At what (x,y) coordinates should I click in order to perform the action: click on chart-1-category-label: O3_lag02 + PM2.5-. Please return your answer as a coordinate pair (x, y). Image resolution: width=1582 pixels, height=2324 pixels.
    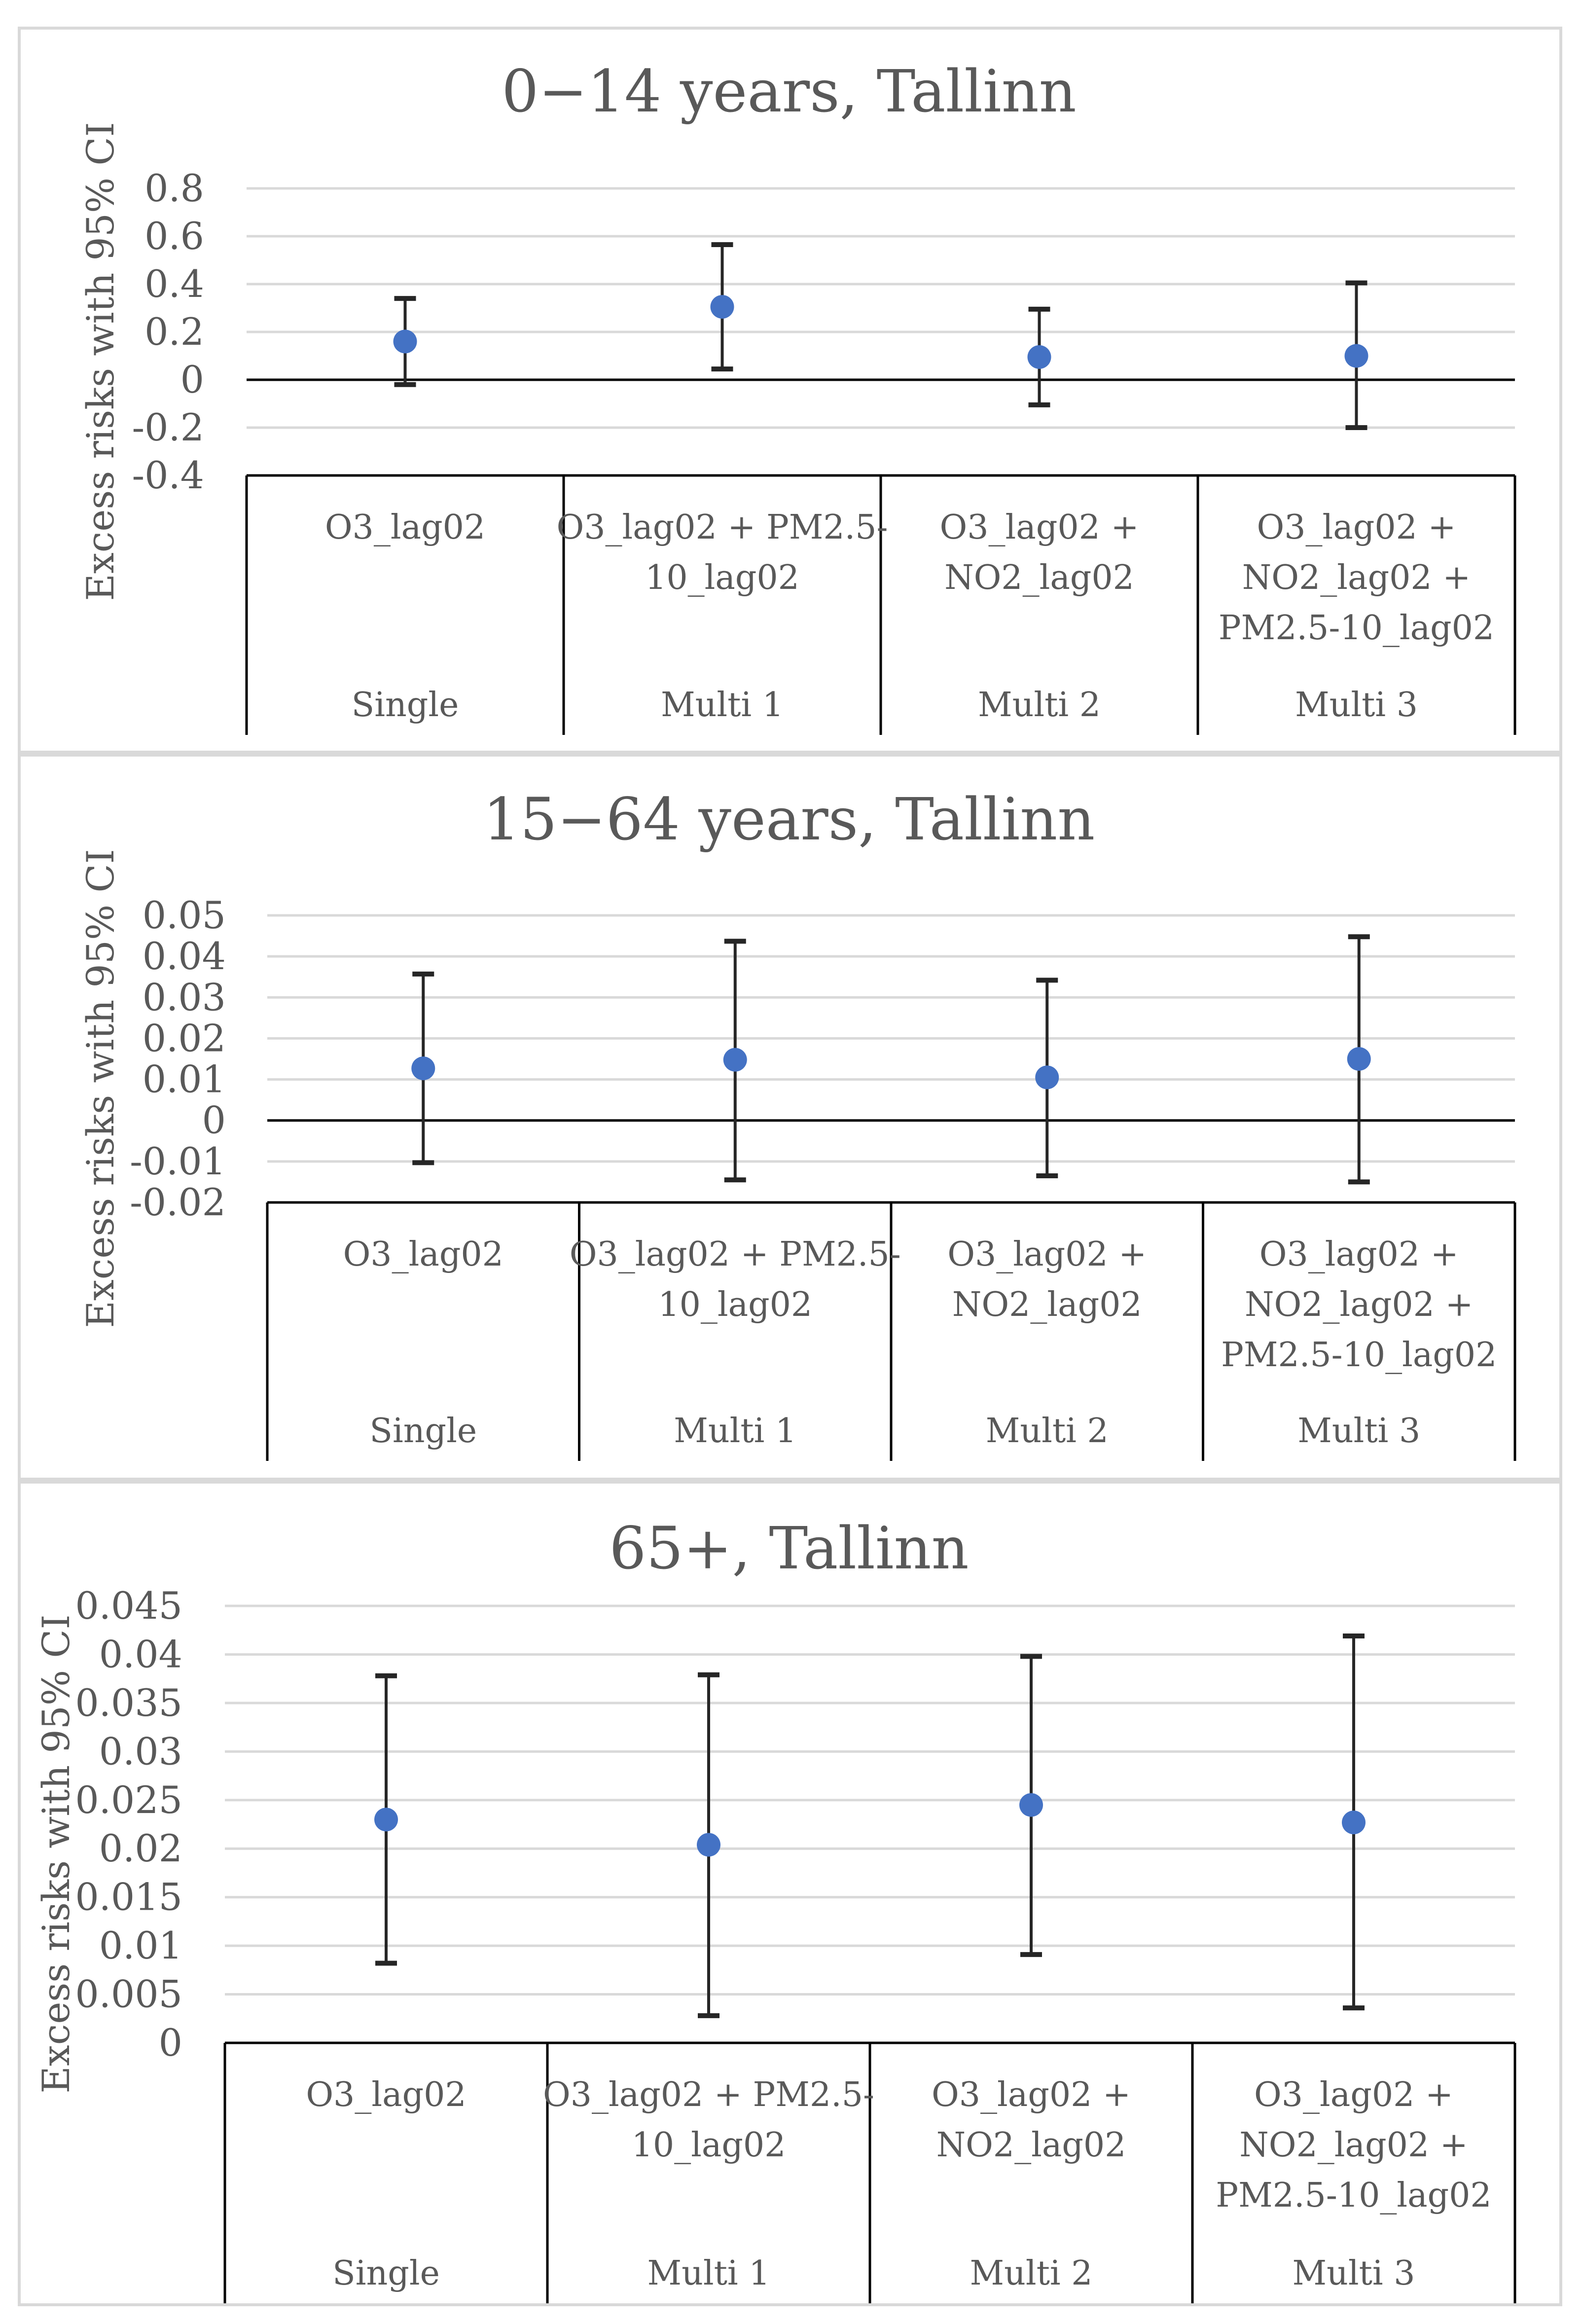
    Looking at the image, I should click on (722, 527).